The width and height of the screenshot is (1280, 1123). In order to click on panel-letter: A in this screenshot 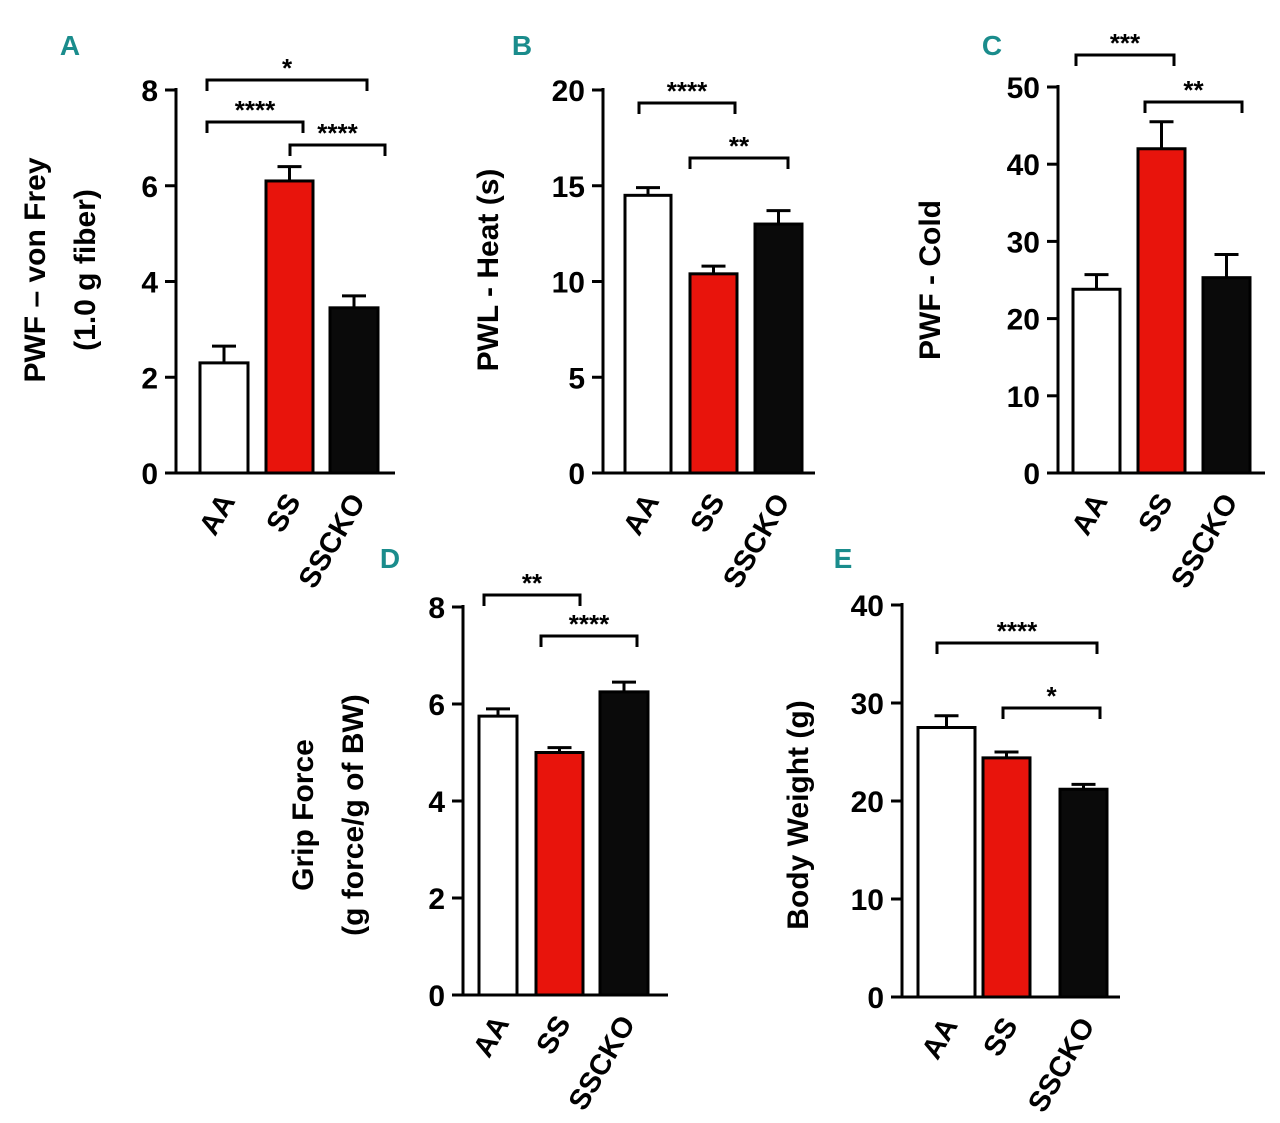, I will do `click(70, 45)`.